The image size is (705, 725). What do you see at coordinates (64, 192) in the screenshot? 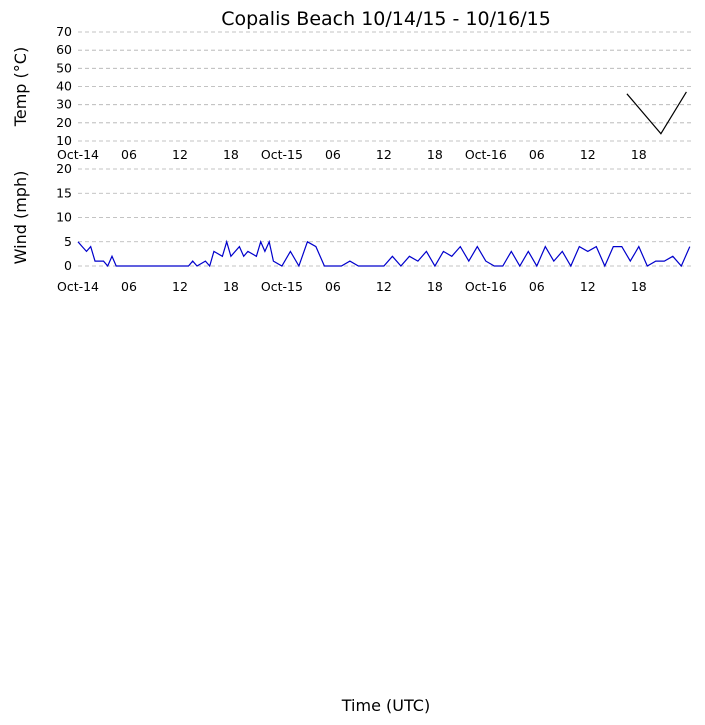
I see `y-tick-label: 15` at bounding box center [64, 192].